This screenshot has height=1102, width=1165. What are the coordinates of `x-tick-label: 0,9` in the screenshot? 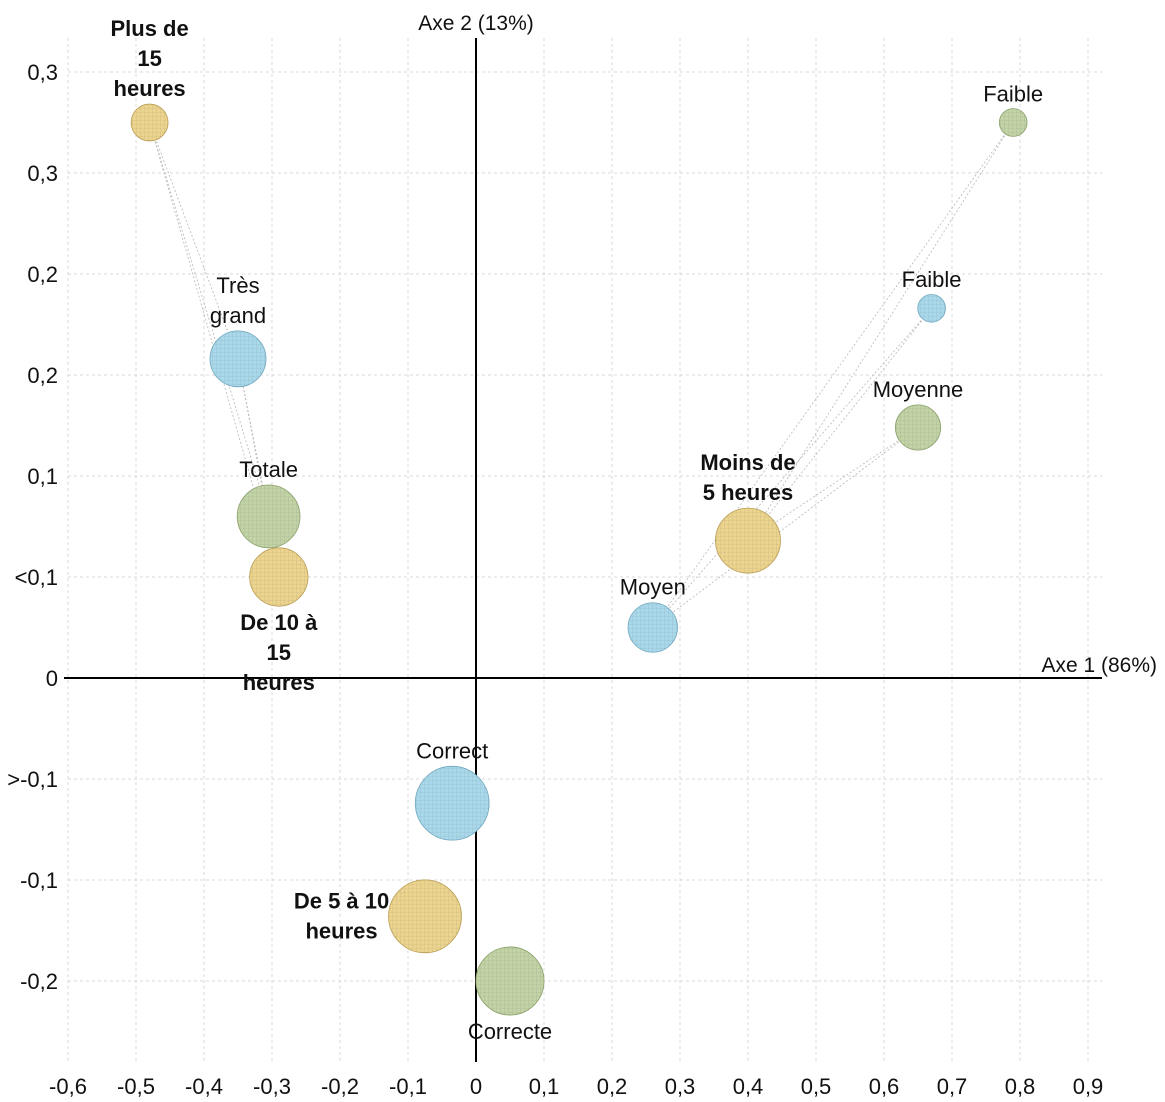 It's located at (1088, 1086).